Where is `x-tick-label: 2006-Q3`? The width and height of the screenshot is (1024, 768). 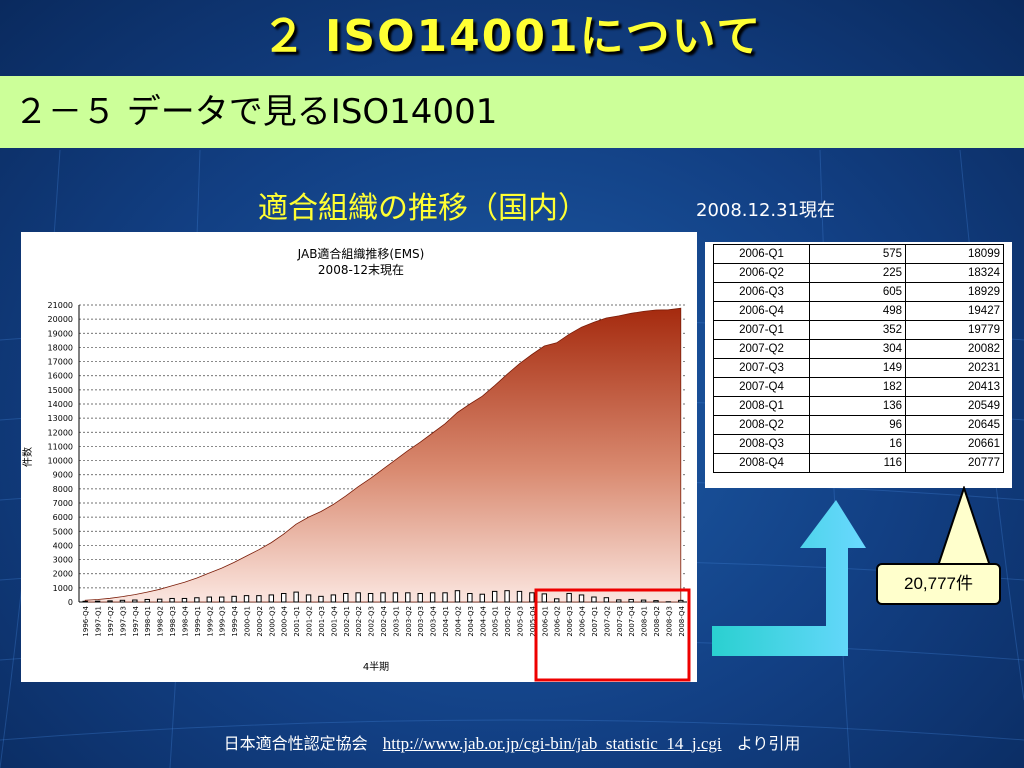 x-tick-label: 2006-Q3 is located at coordinates (570, 621).